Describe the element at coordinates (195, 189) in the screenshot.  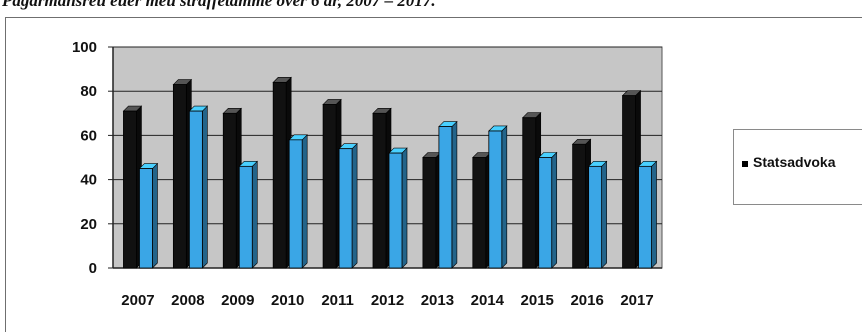
I see `bar-blue-2008` at that location.